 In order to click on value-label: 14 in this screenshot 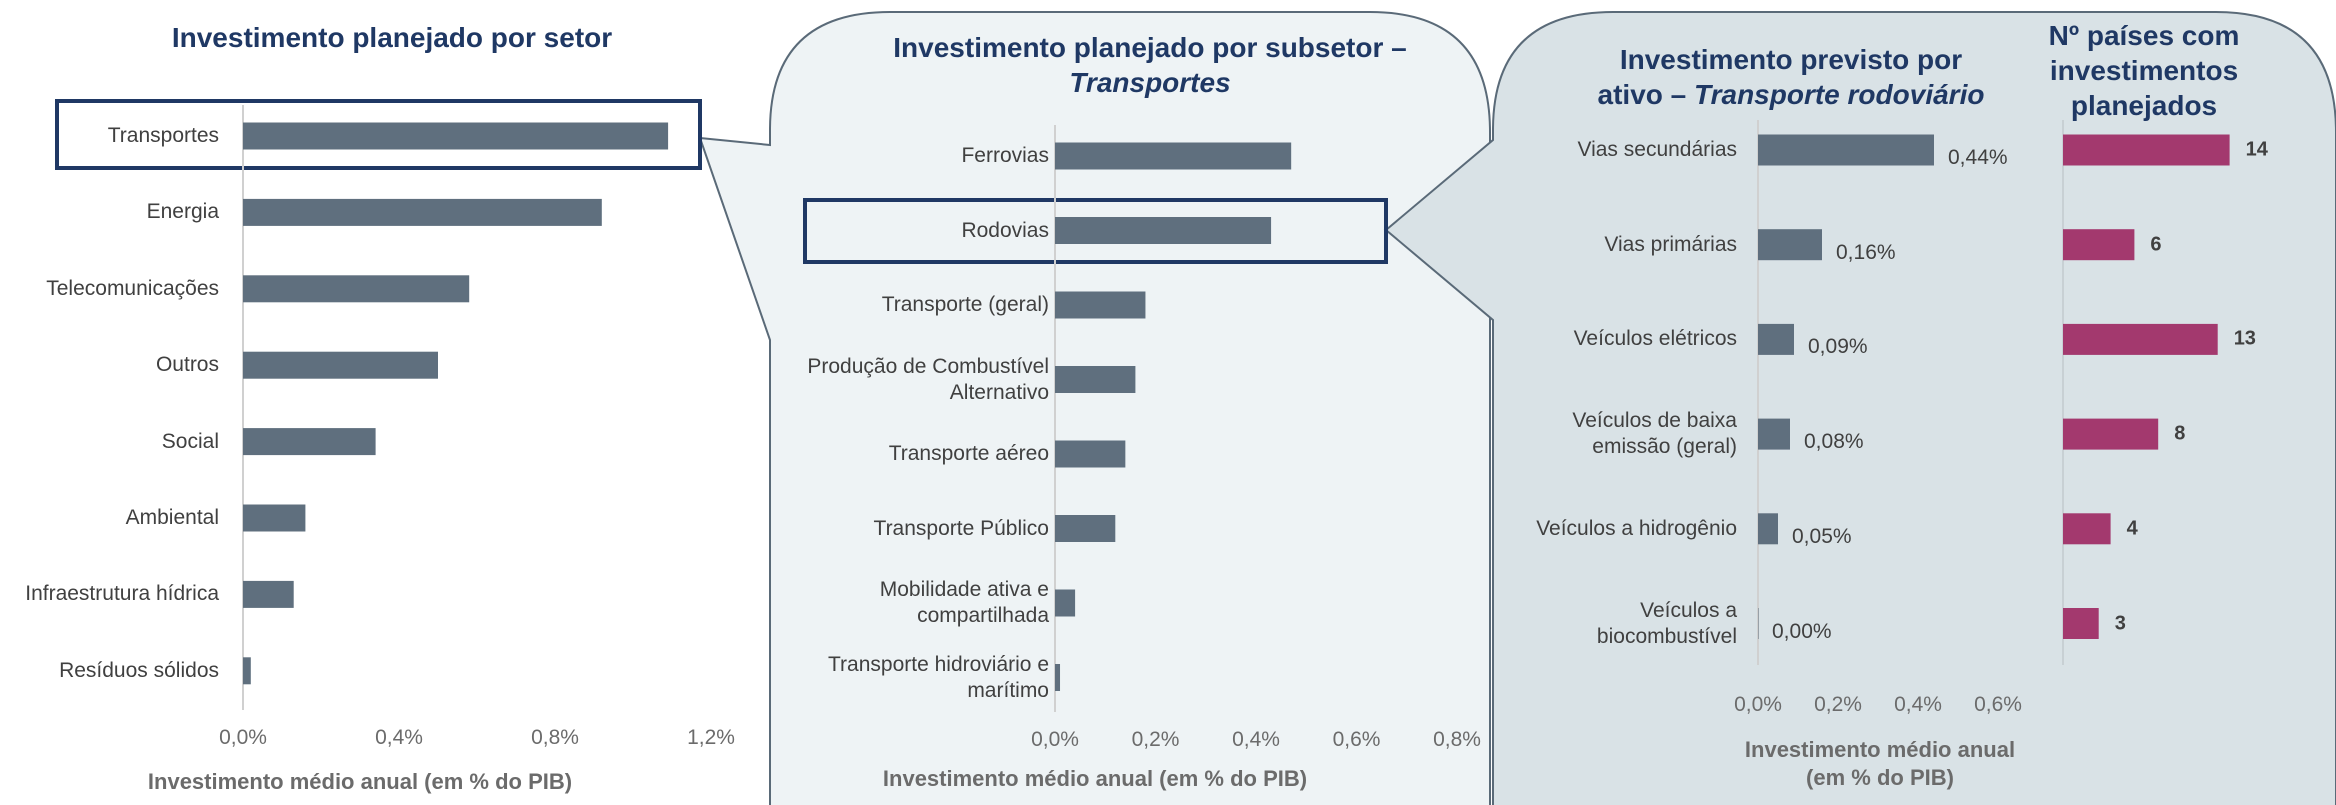, I will do `click(2256, 149)`.